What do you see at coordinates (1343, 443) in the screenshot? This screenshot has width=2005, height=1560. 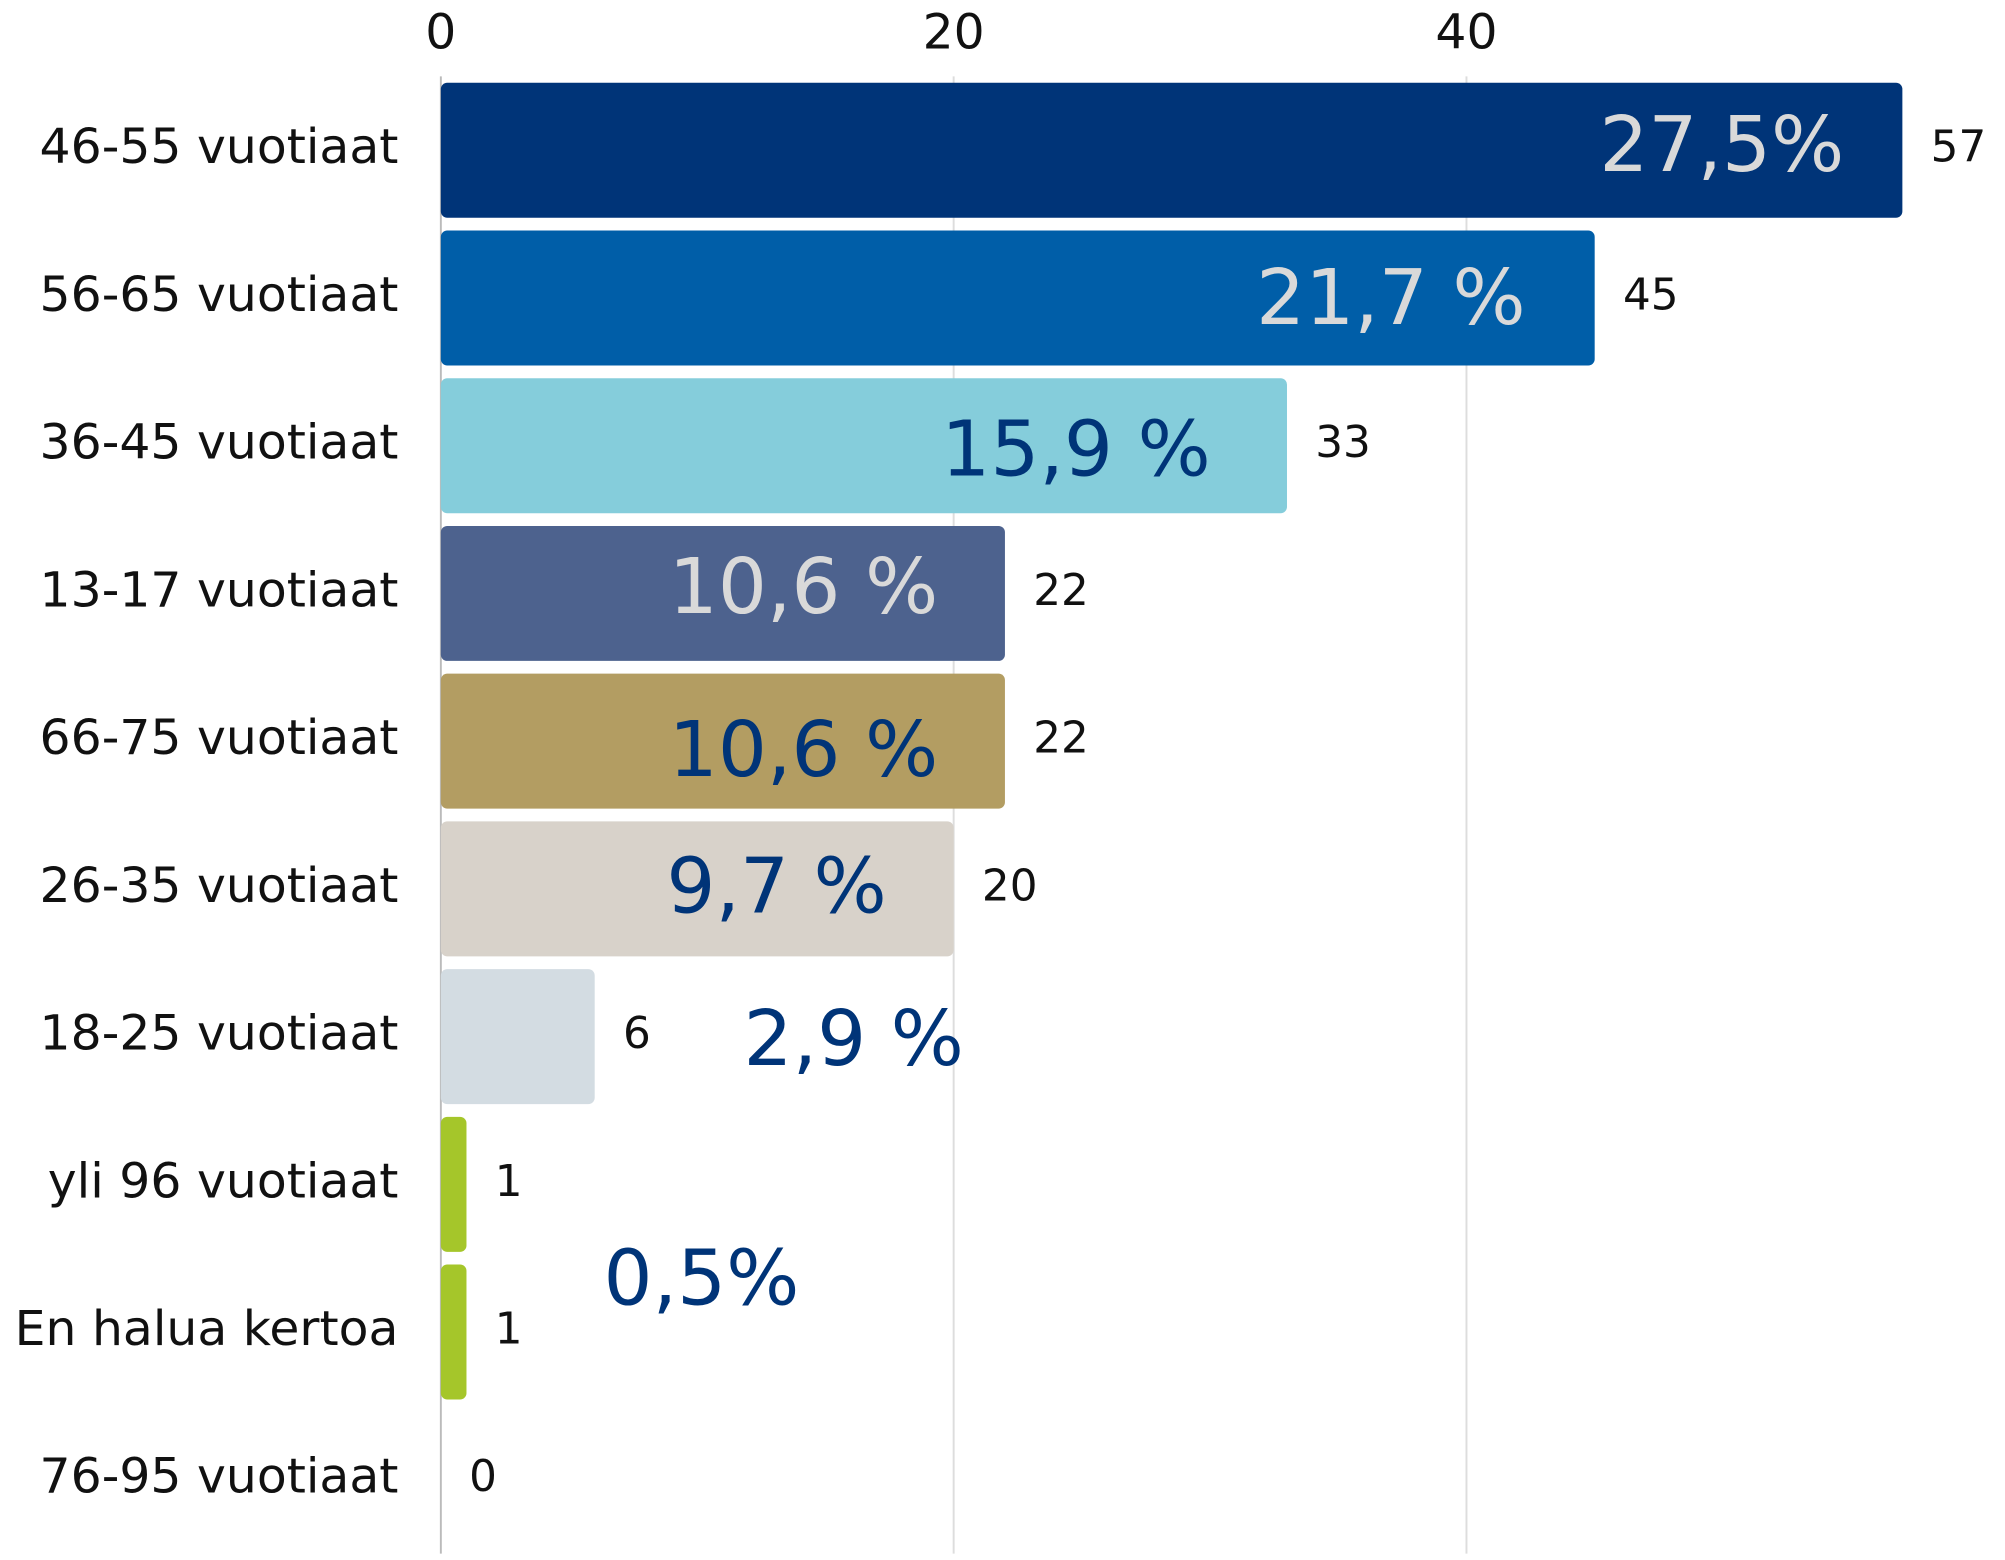 I see `value-label: 33` at bounding box center [1343, 443].